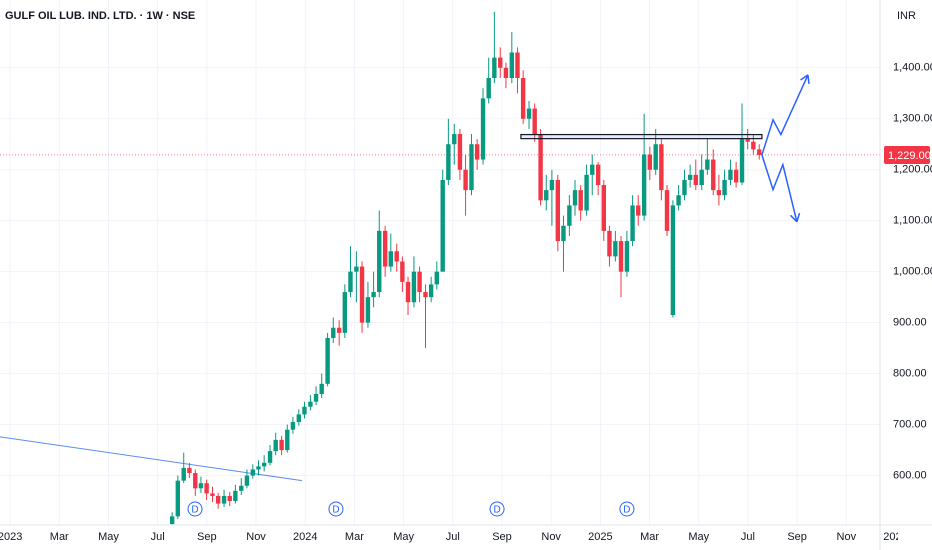  Describe the element at coordinates (100, 16) in the screenshot. I see `chart-title: GULF OIL LUB. IND. LTD. · 1W · NSE` at that location.